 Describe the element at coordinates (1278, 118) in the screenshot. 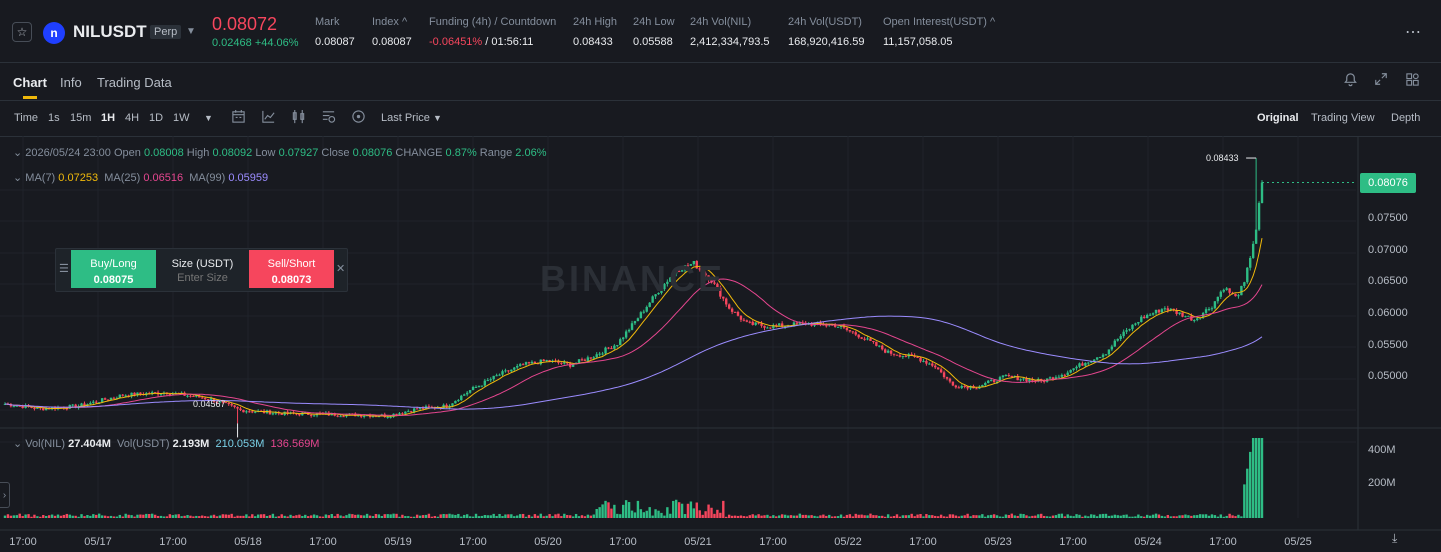

I see `view-original: Original` at that location.